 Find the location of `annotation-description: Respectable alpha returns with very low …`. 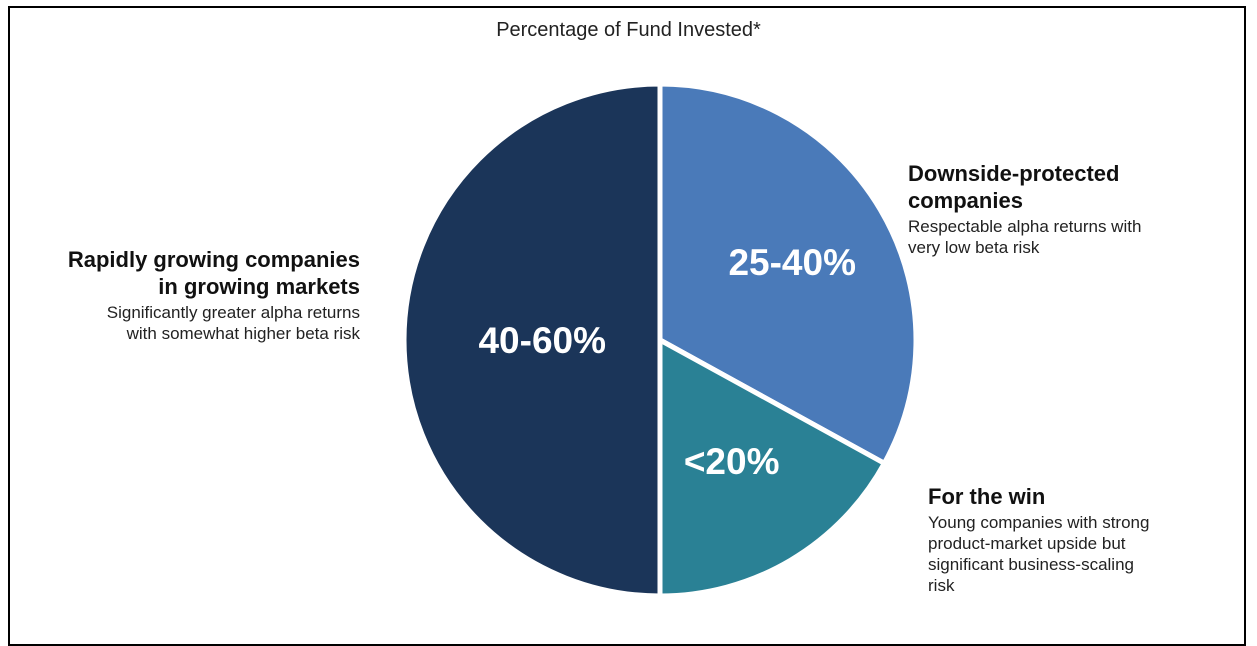

annotation-description: Respectable alpha returns with very low … is located at coordinates (1024, 237).